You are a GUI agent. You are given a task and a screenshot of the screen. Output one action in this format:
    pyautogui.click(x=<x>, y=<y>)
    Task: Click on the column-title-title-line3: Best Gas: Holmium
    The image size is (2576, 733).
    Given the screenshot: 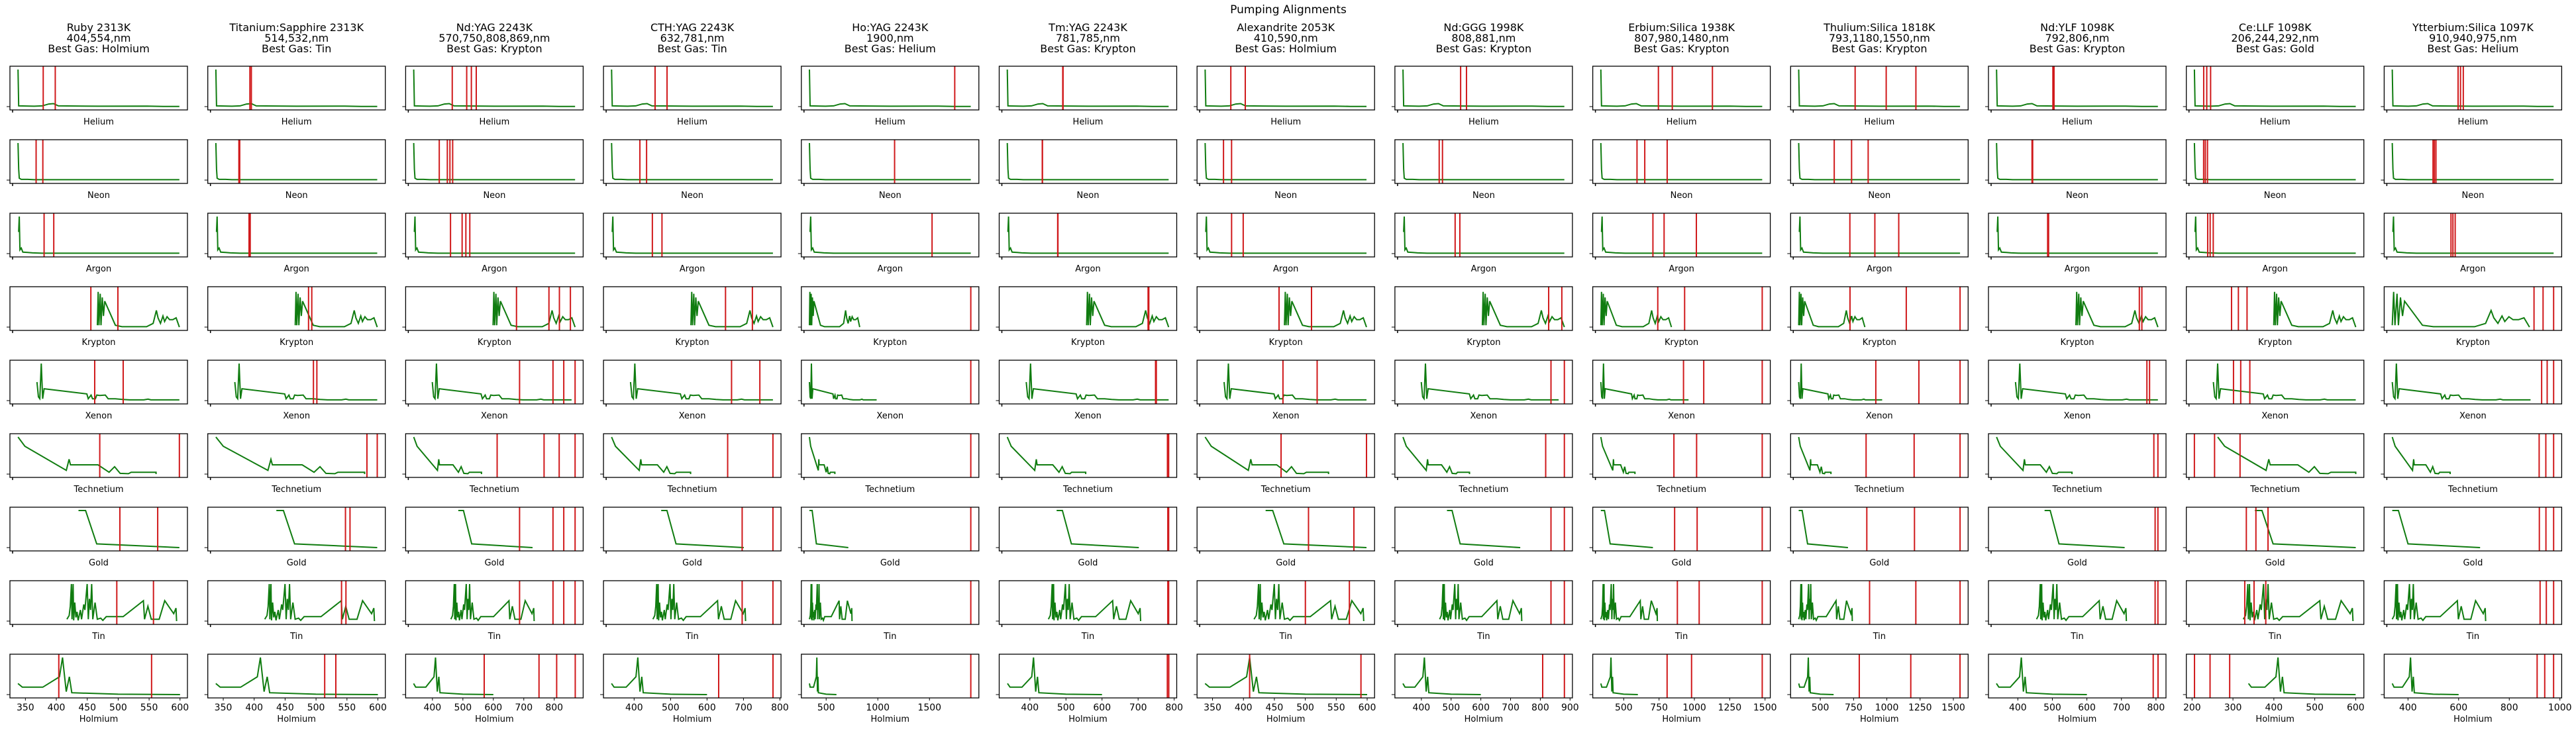 What is the action you would take?
    pyautogui.click(x=99, y=48)
    